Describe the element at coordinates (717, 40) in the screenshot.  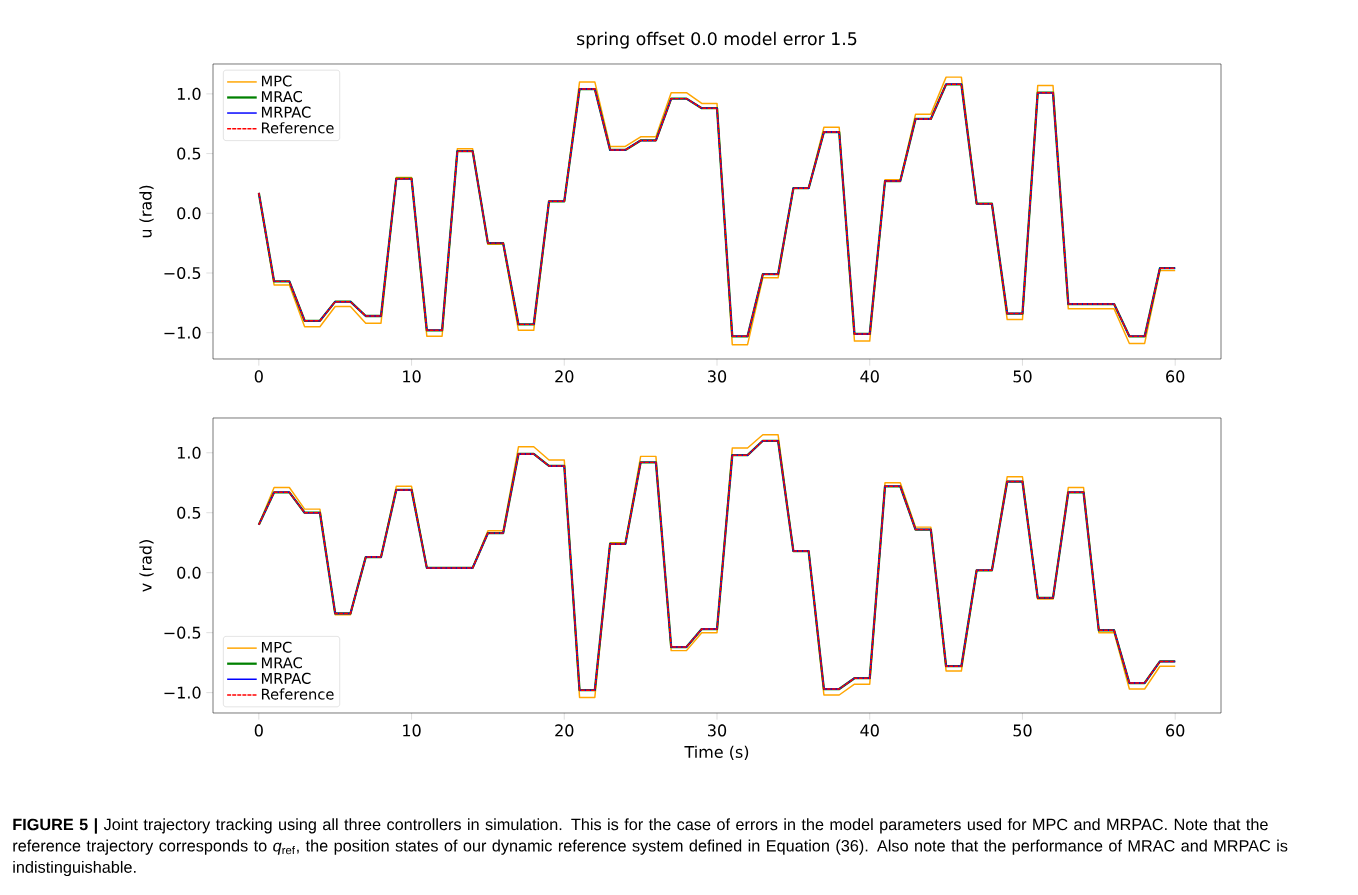
I see `chart-title: spring offset 0.0 model error 1.5` at that location.